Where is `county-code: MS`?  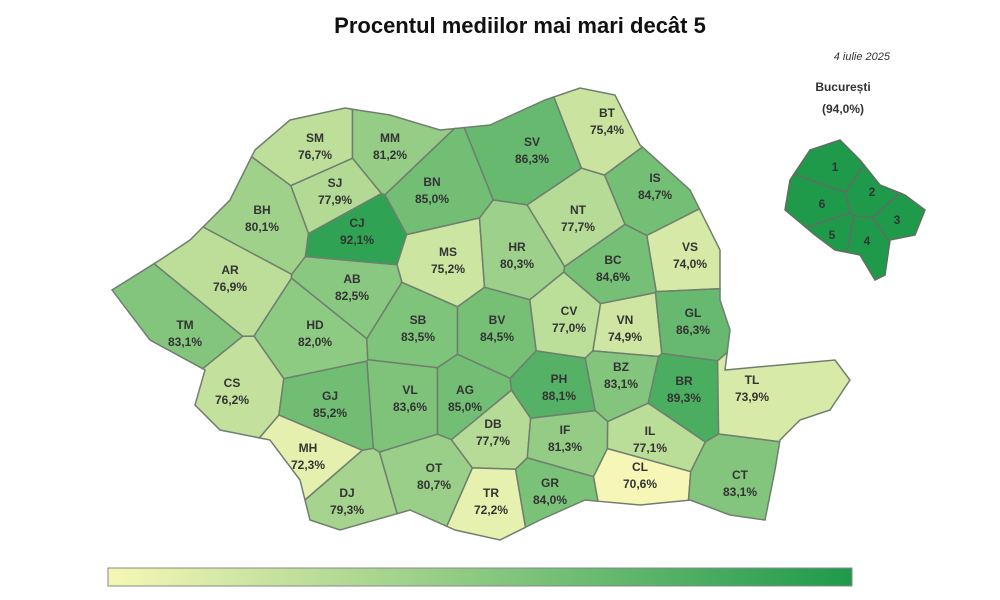
county-code: MS is located at coordinates (448, 252).